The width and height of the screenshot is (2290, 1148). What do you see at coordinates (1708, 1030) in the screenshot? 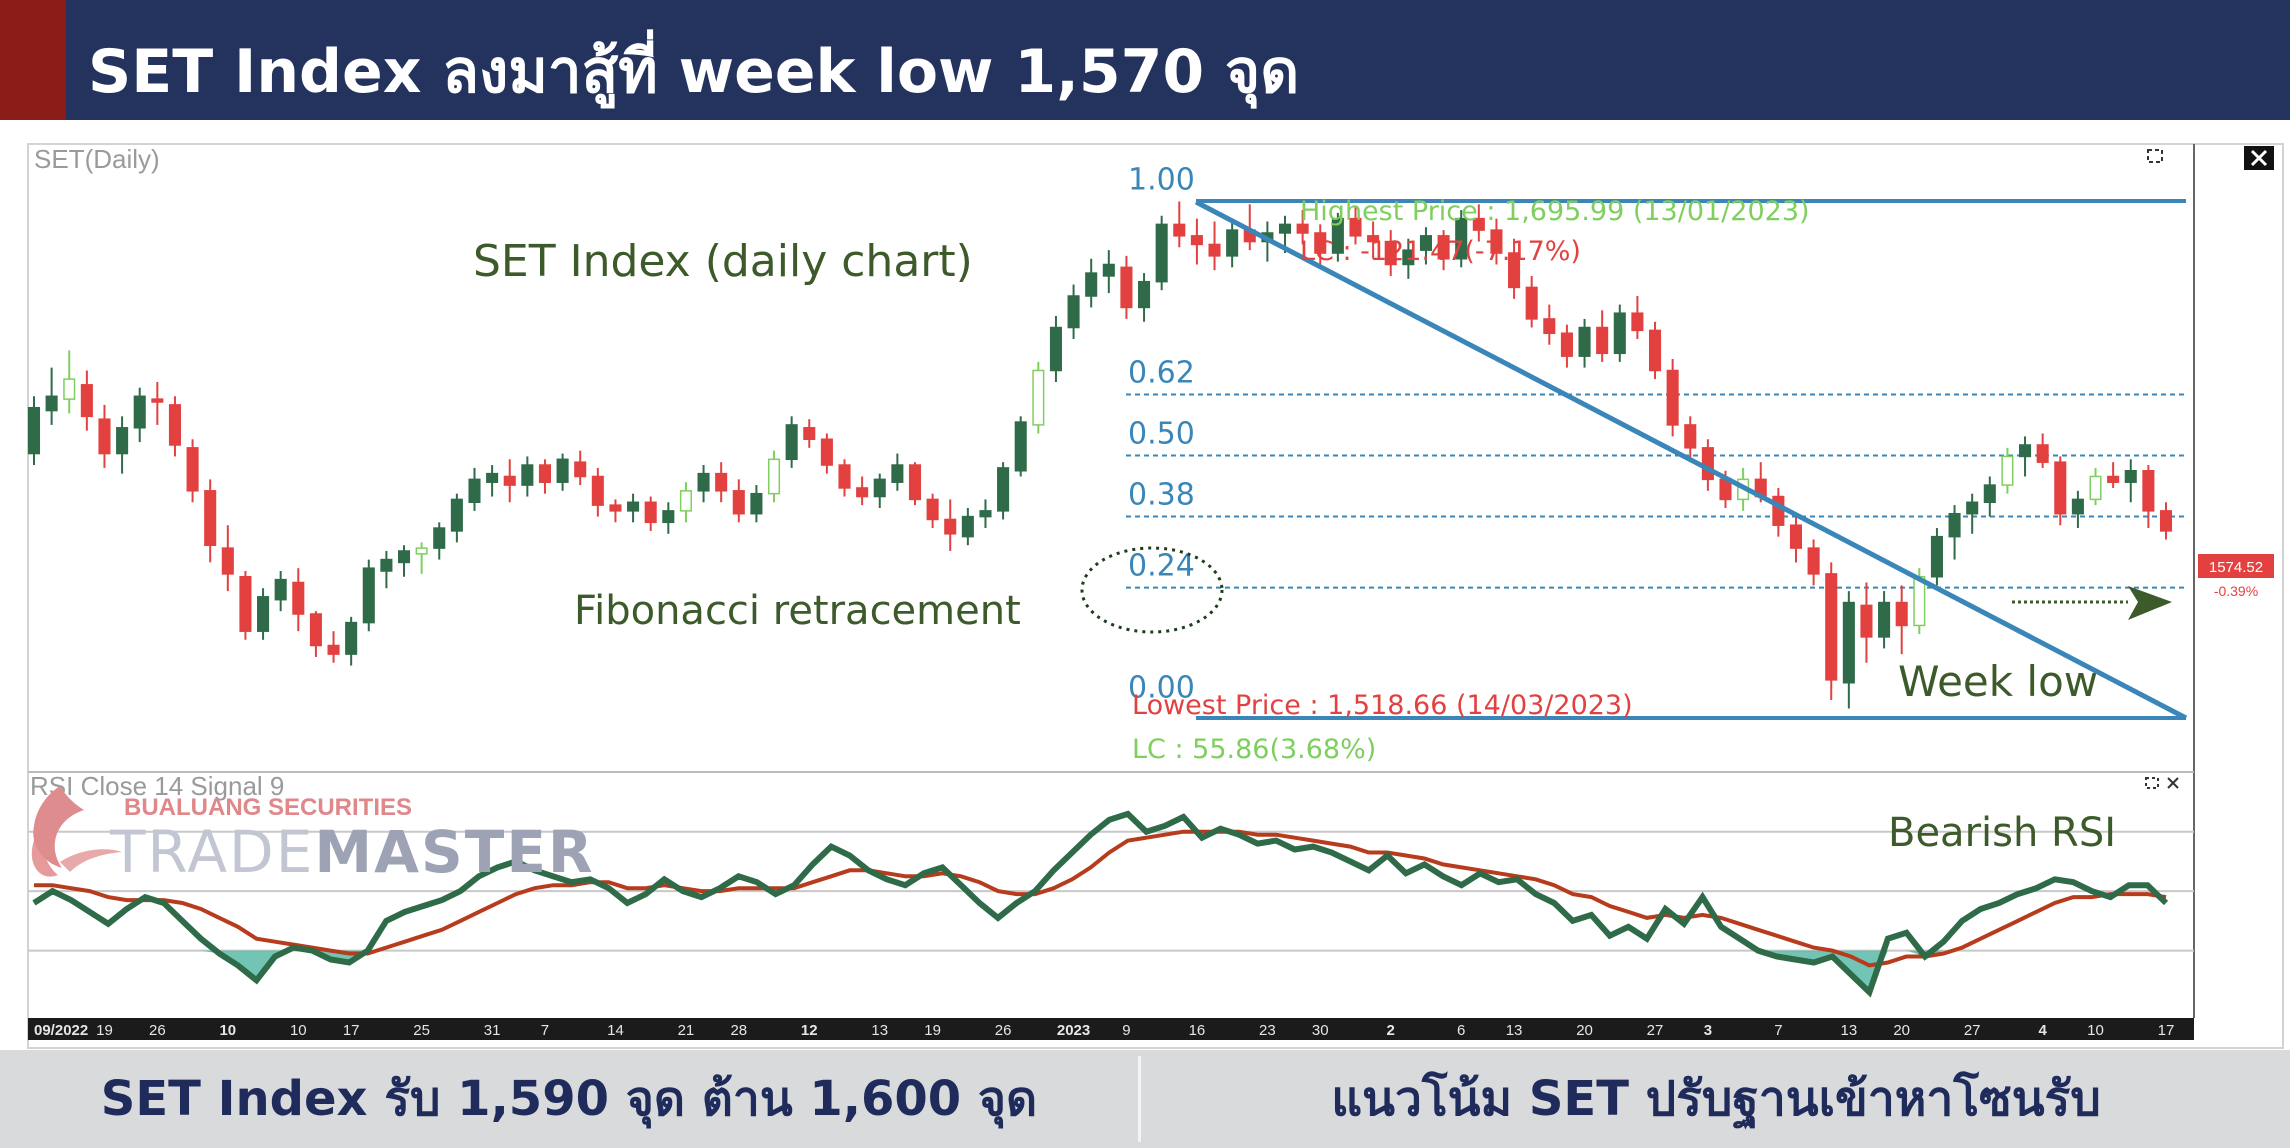
I see `x-tick-label: 3` at bounding box center [1708, 1030].